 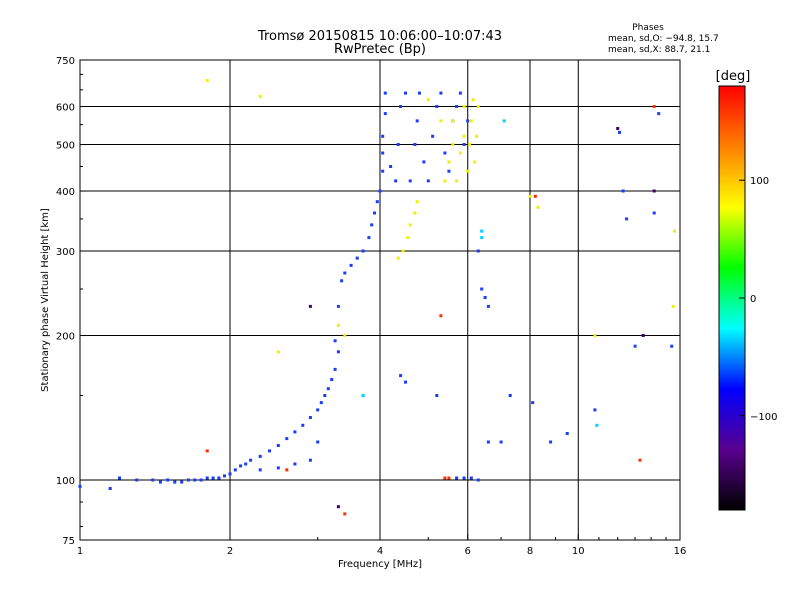 I want to click on y-tick-label: 500, so click(x=65, y=146).